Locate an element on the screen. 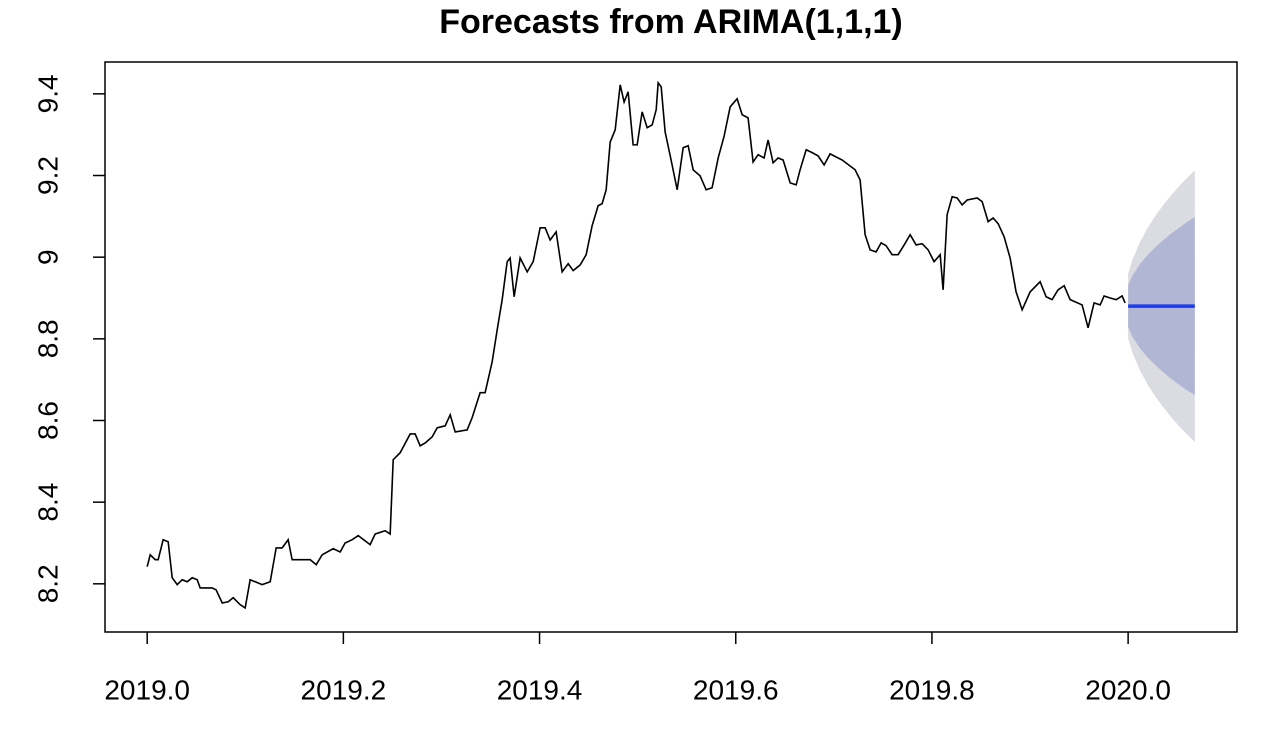  x-tick-label: 2019.2 is located at coordinates (344, 689).